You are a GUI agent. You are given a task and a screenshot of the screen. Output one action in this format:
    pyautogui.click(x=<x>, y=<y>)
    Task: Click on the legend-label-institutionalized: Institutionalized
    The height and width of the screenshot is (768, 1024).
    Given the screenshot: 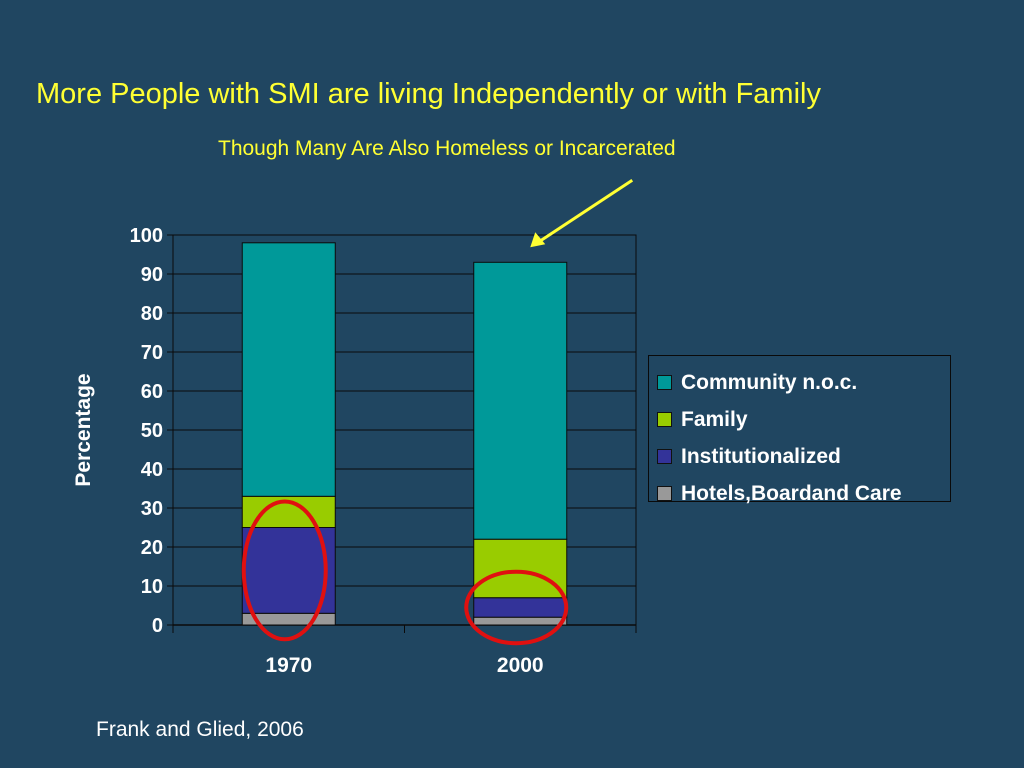 What is the action you would take?
    pyautogui.click(x=761, y=456)
    